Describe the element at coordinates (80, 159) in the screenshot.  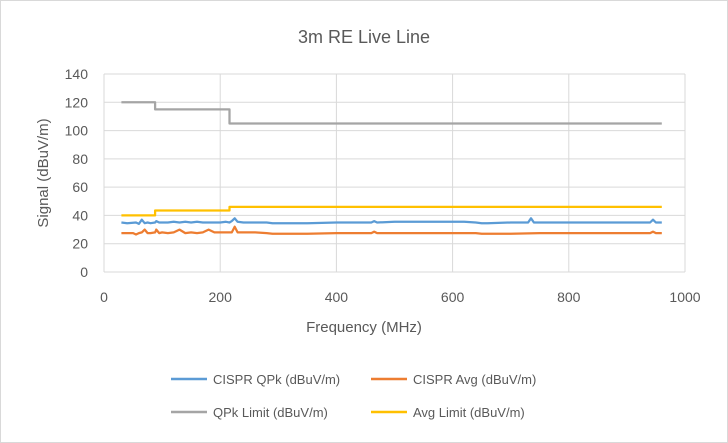
I see `y-tick-label: 80` at that location.